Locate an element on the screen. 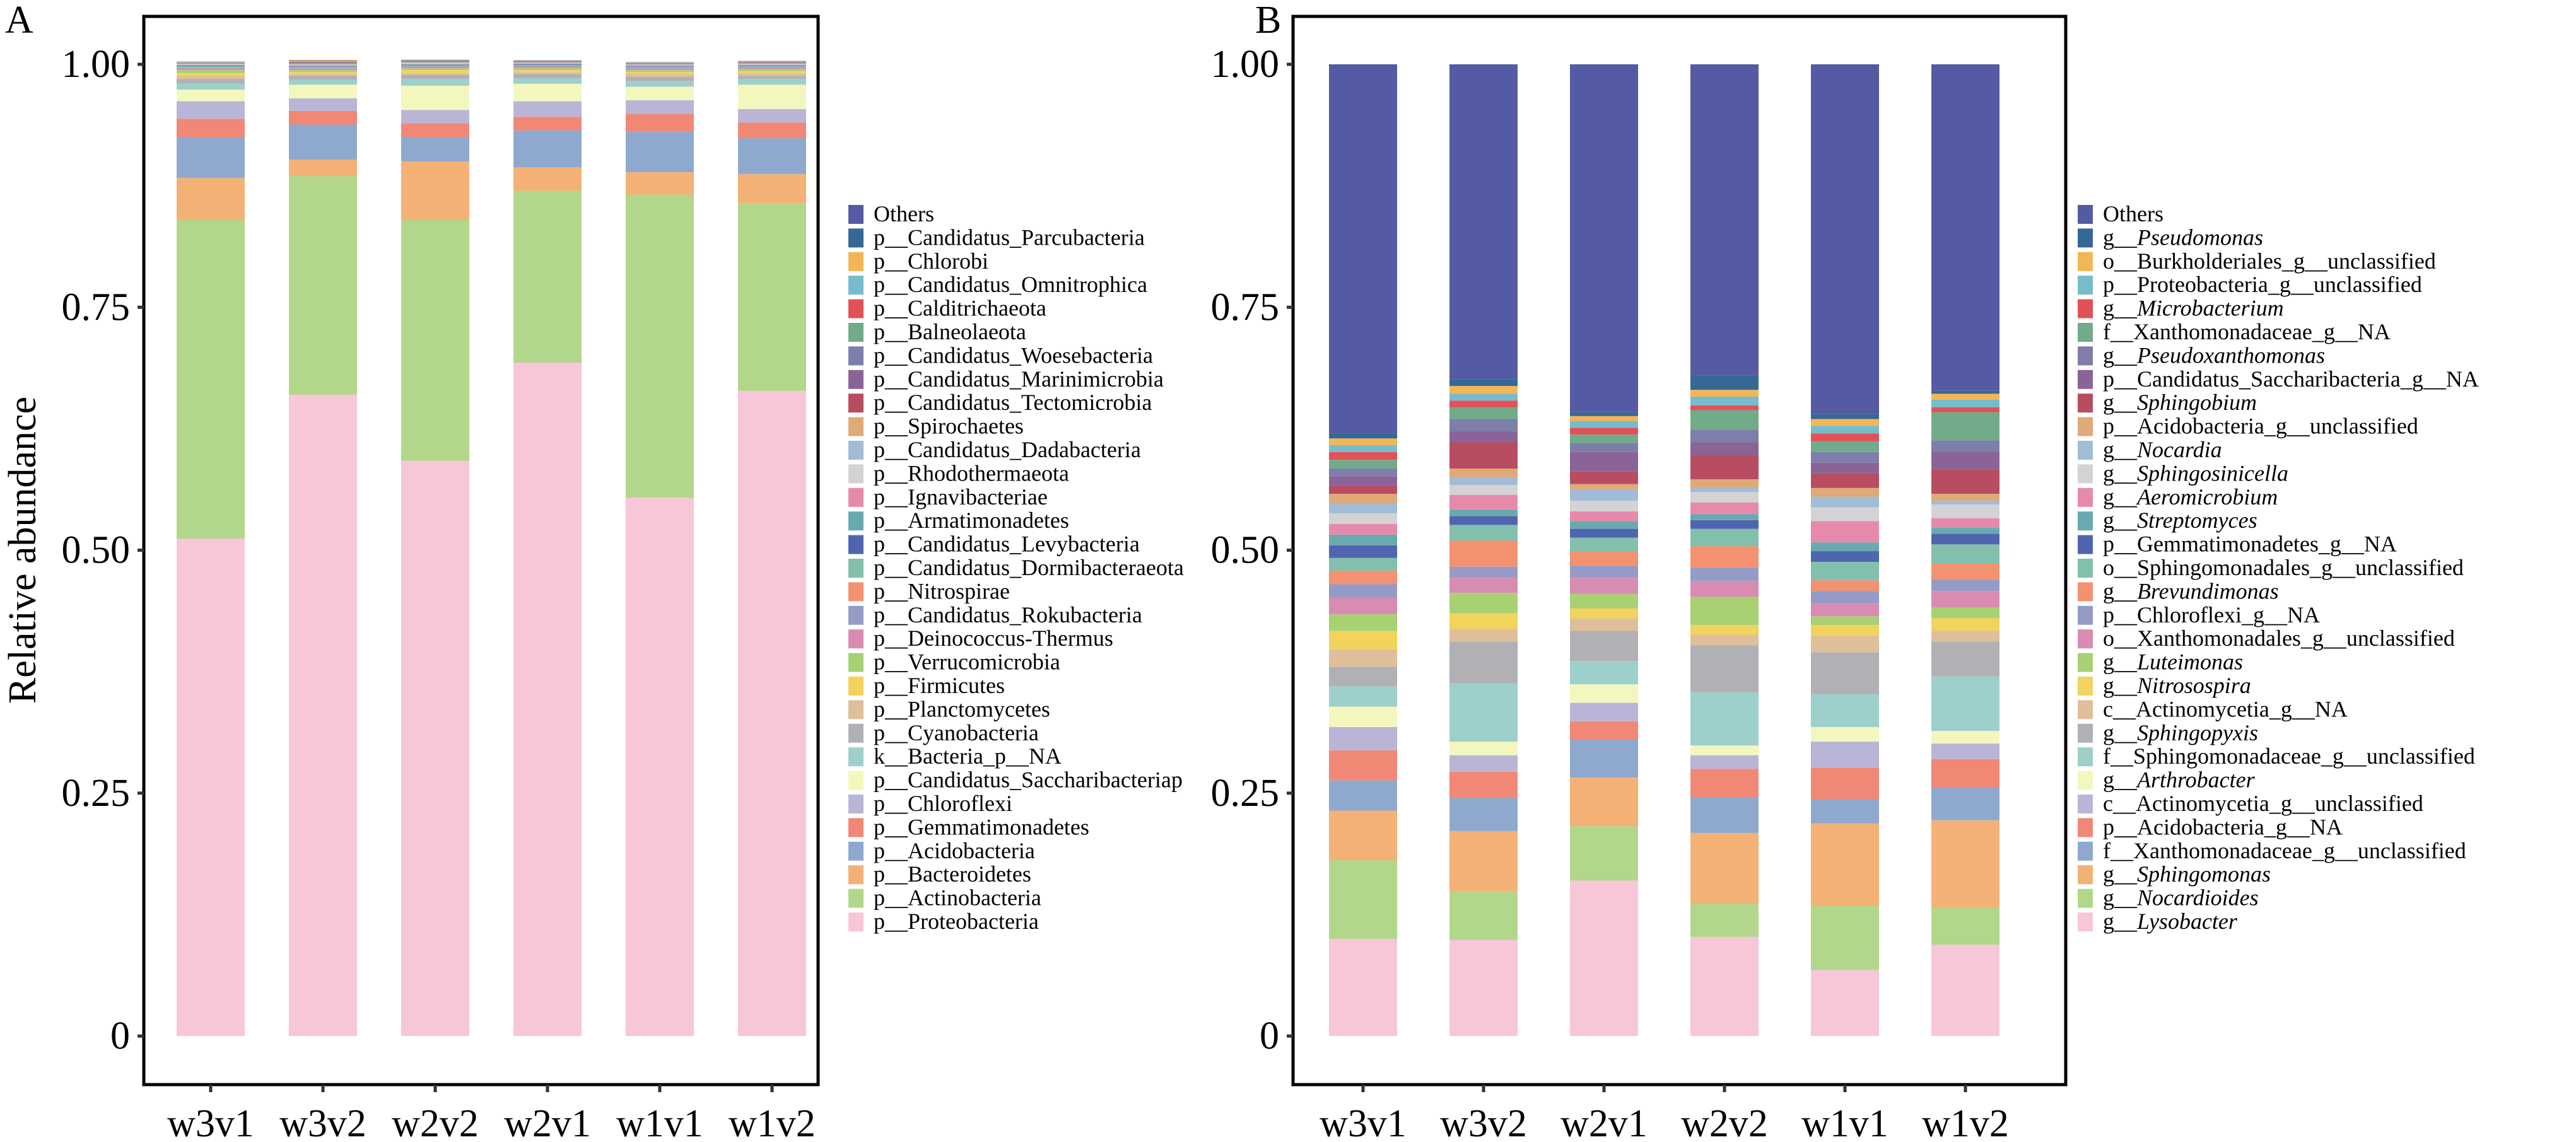 The width and height of the screenshot is (2576, 1142). legend-label: p__Spirochaetes is located at coordinates (949, 426).